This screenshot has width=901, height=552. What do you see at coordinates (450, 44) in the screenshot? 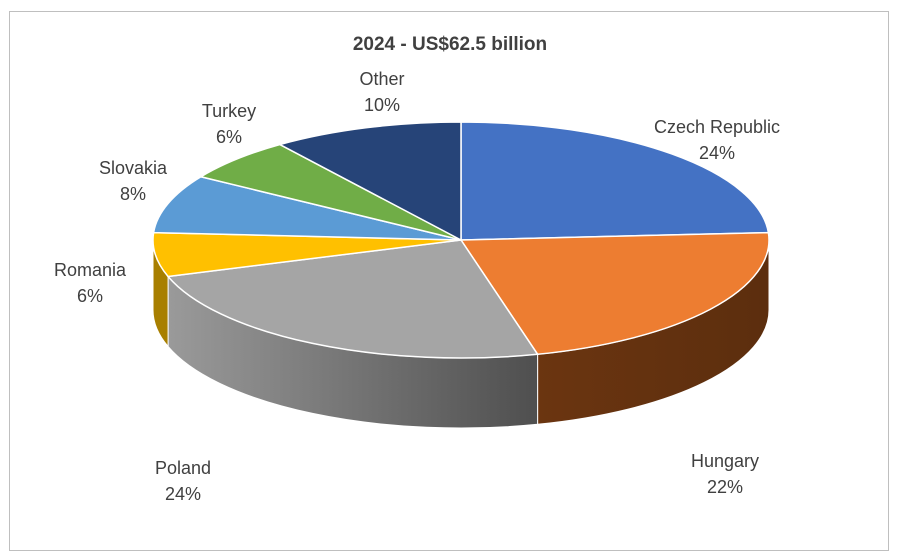
I see `chart-title: 2024 - US$62.5 billion` at bounding box center [450, 44].